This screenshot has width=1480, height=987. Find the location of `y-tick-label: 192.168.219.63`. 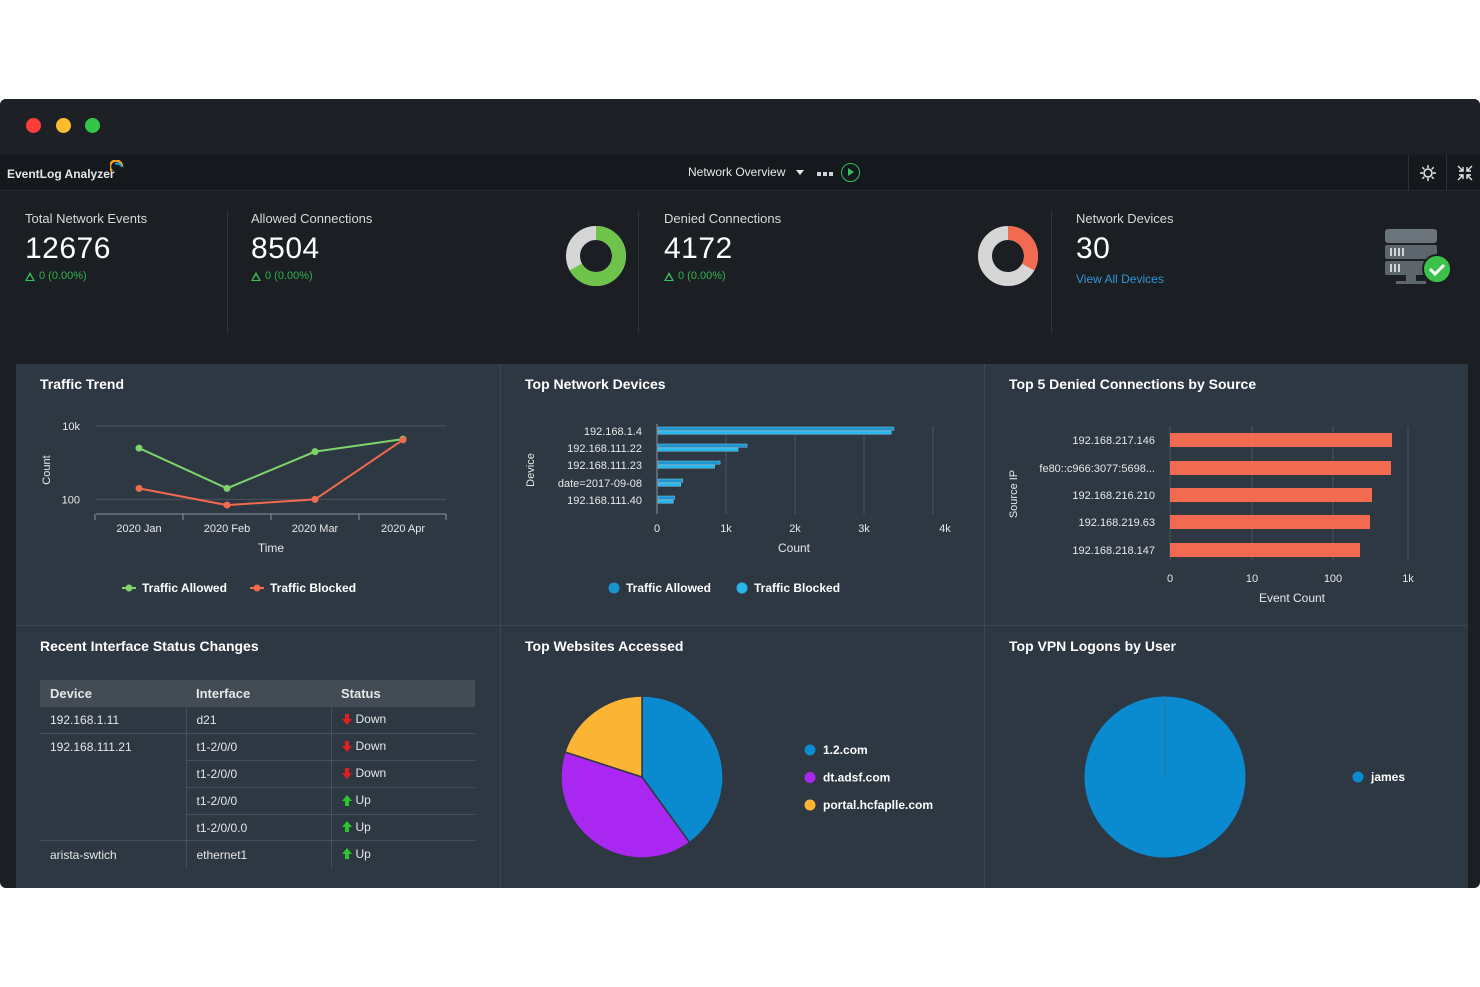

y-tick-label: 192.168.219.63 is located at coordinates (1117, 523).